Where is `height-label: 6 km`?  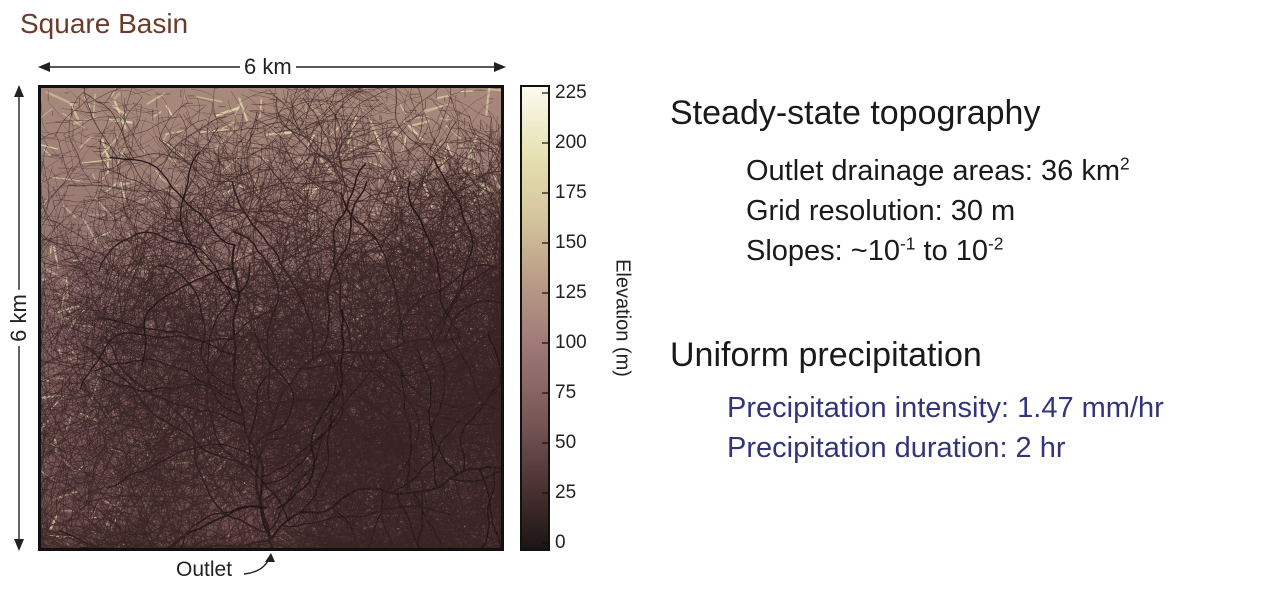 height-label: 6 km is located at coordinates (19, 318).